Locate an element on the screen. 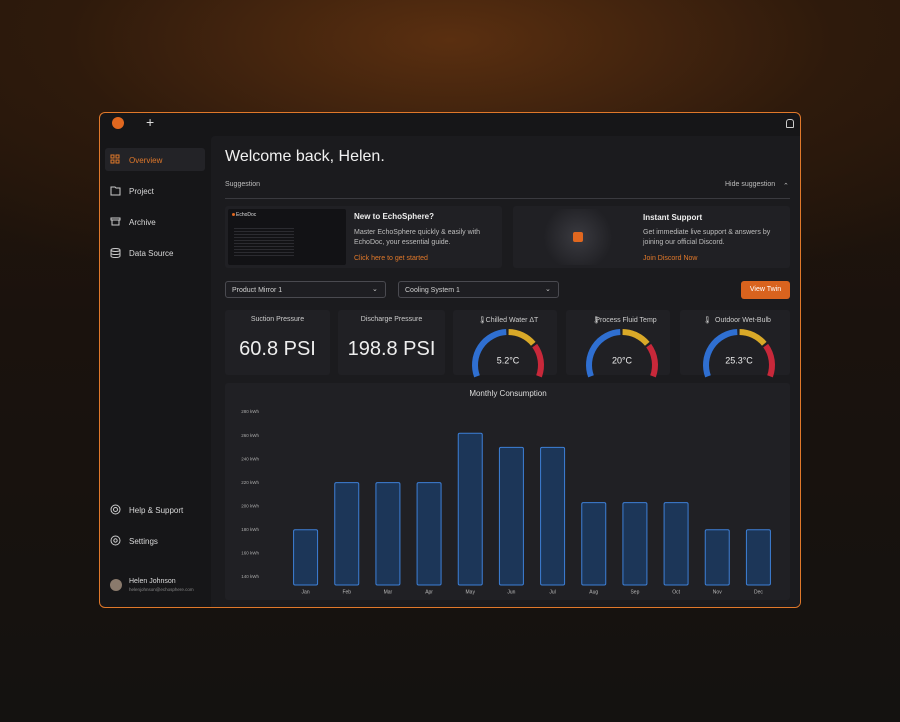  gauge-label: Chilled Water ΔT is located at coordinates (512, 320).